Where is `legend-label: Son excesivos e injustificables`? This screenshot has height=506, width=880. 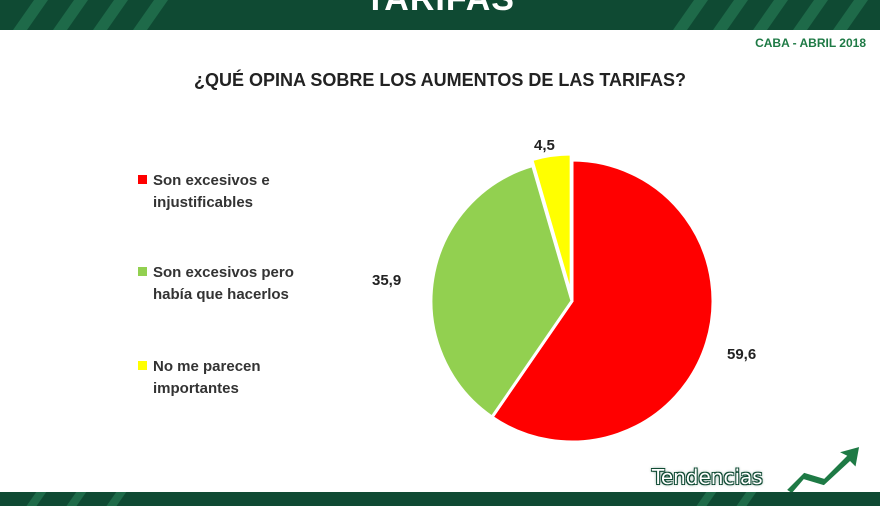
legend-label: Son excesivos e injustificables is located at coordinates (211, 191).